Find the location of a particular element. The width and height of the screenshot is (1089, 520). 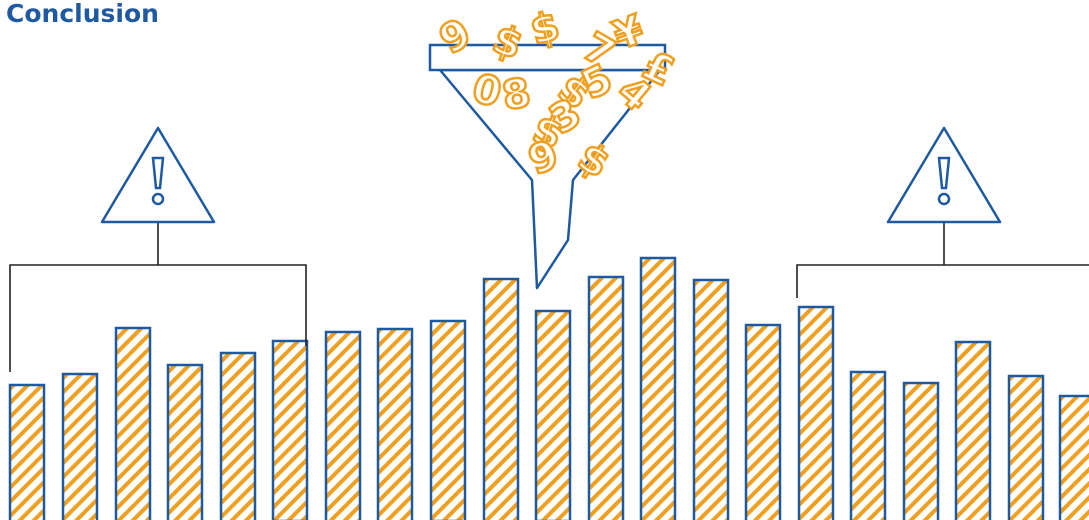

funnel: 9 $$ 7¥£08 $54$39 $ is located at coordinates (555, 146).